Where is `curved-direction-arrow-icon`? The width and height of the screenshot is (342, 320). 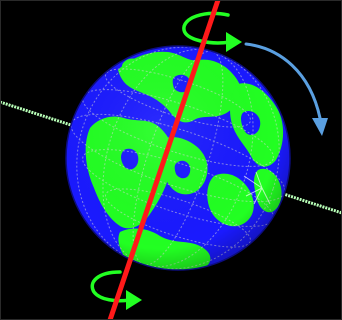 curved-direction-arrow-icon is located at coordinates (286, 89).